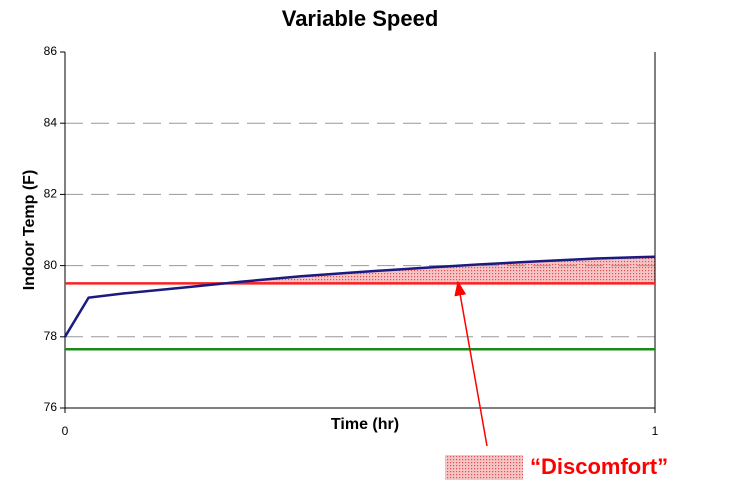 This screenshot has height=486, width=745. What do you see at coordinates (51, 265) in the screenshot?
I see `y-tick-label: 80` at bounding box center [51, 265].